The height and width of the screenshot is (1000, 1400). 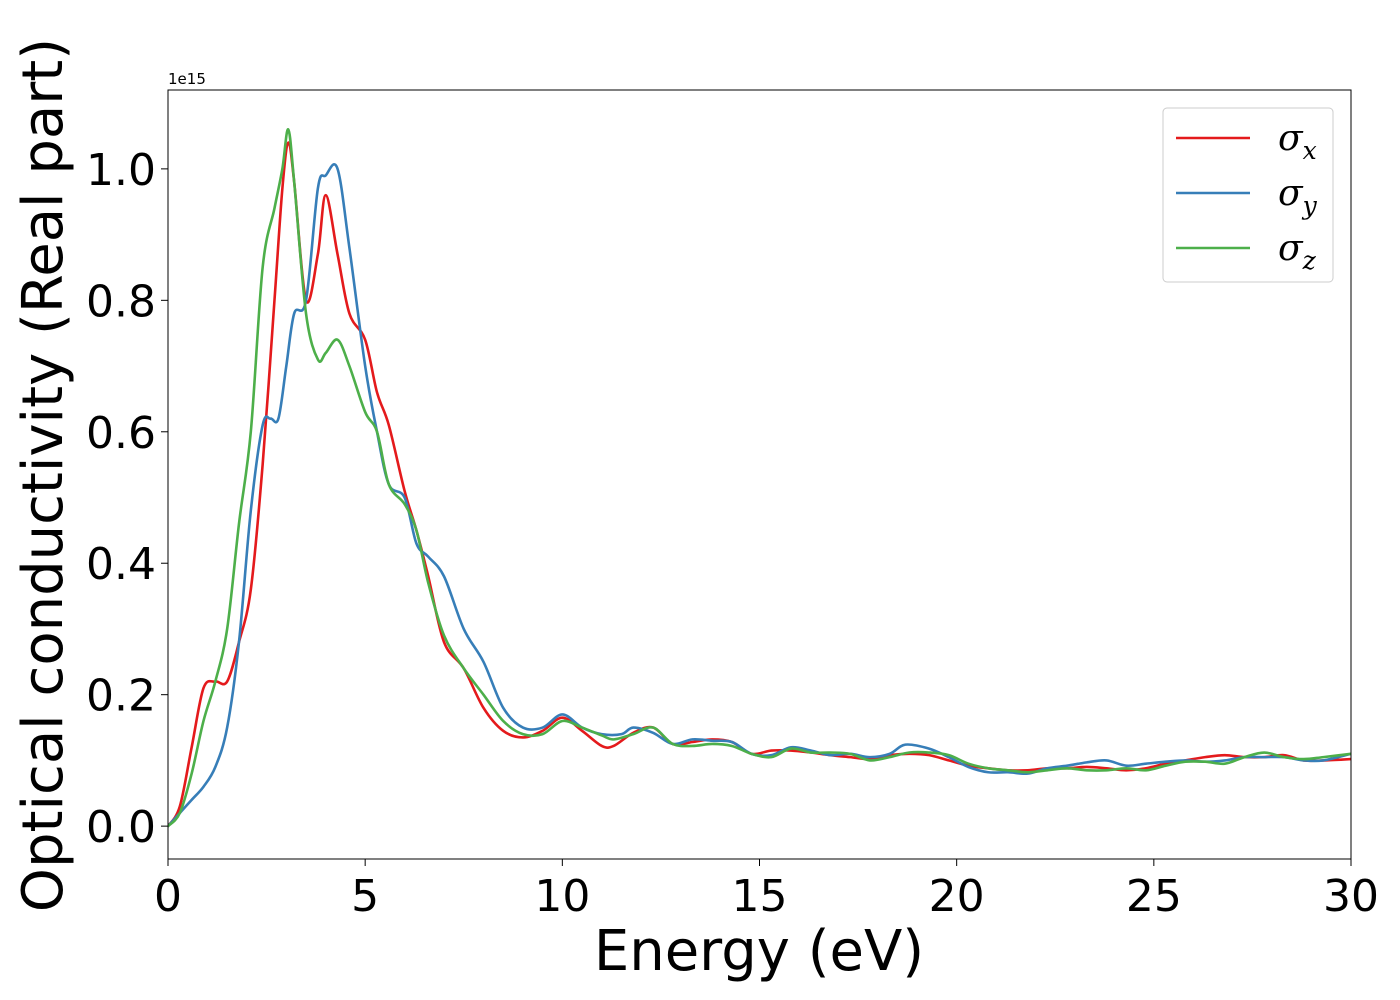 What do you see at coordinates (957, 896) in the screenshot?
I see `x-tick-label: 20` at bounding box center [957, 896].